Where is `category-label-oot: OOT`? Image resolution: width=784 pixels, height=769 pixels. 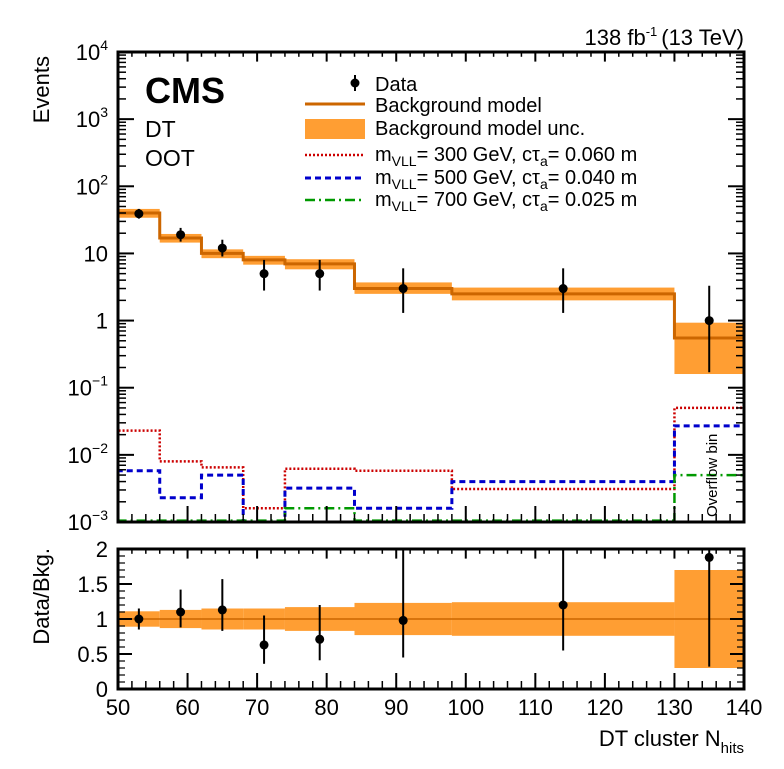
category-label-oot: OOT is located at coordinates (170, 158).